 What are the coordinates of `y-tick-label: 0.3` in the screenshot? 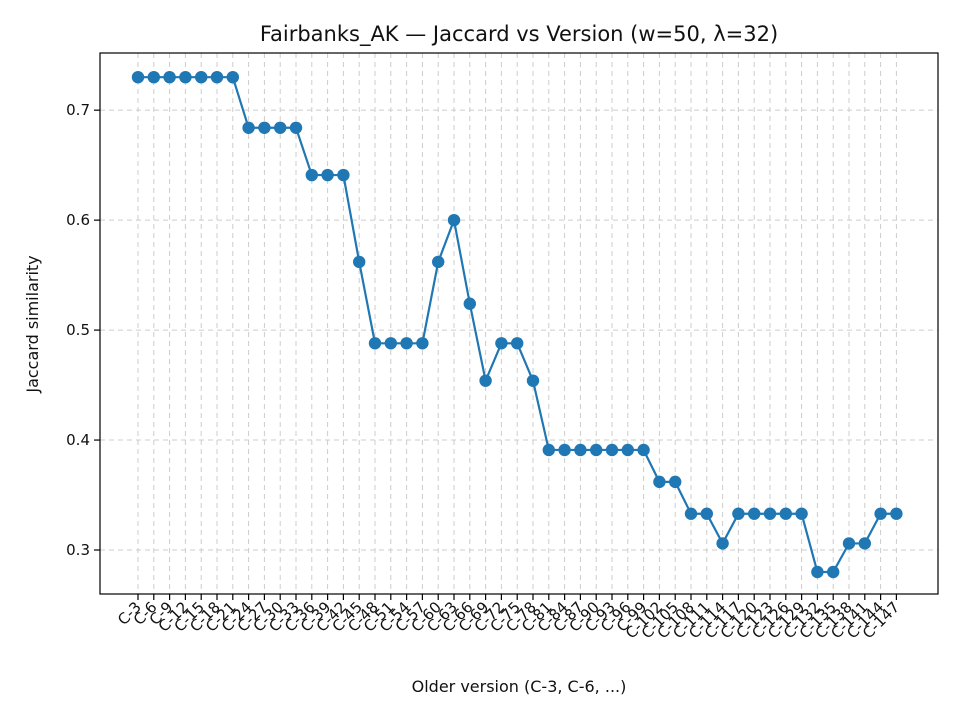 It's located at (78, 550).